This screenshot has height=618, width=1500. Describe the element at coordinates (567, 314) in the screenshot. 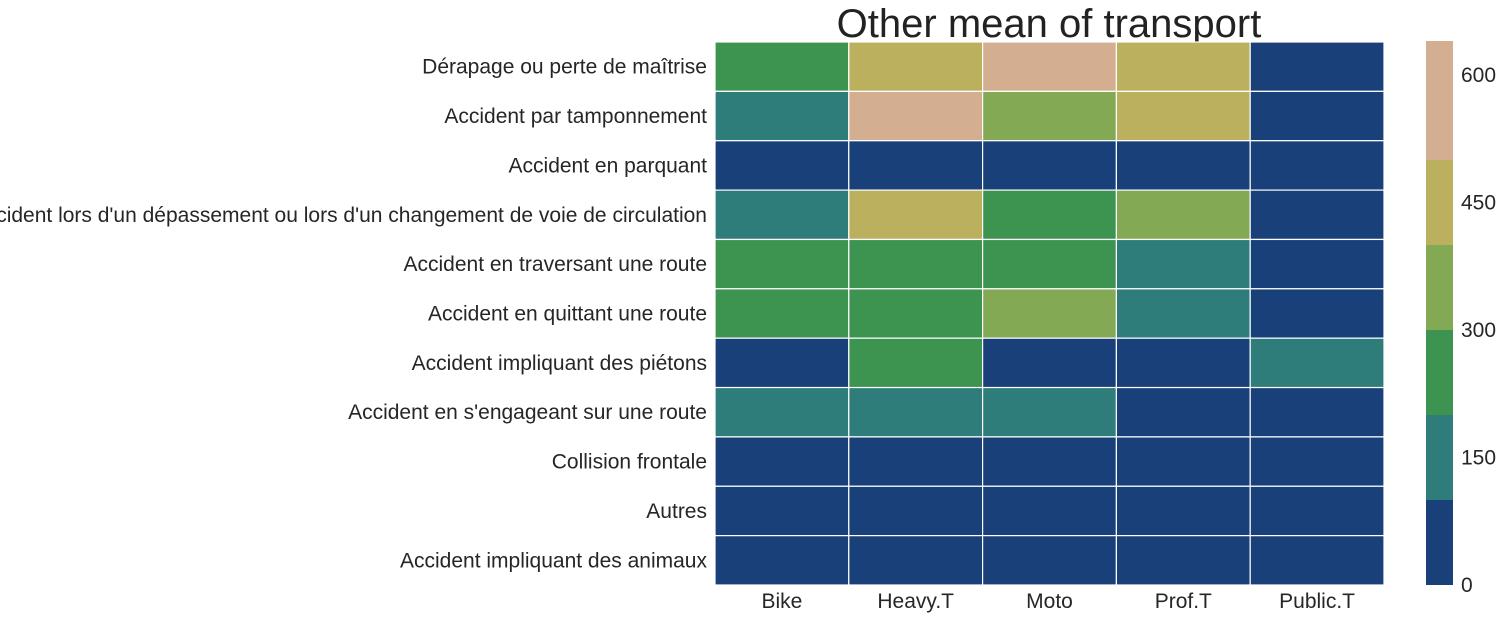

I see `y-tick-label: Accident en quittant une route` at that location.